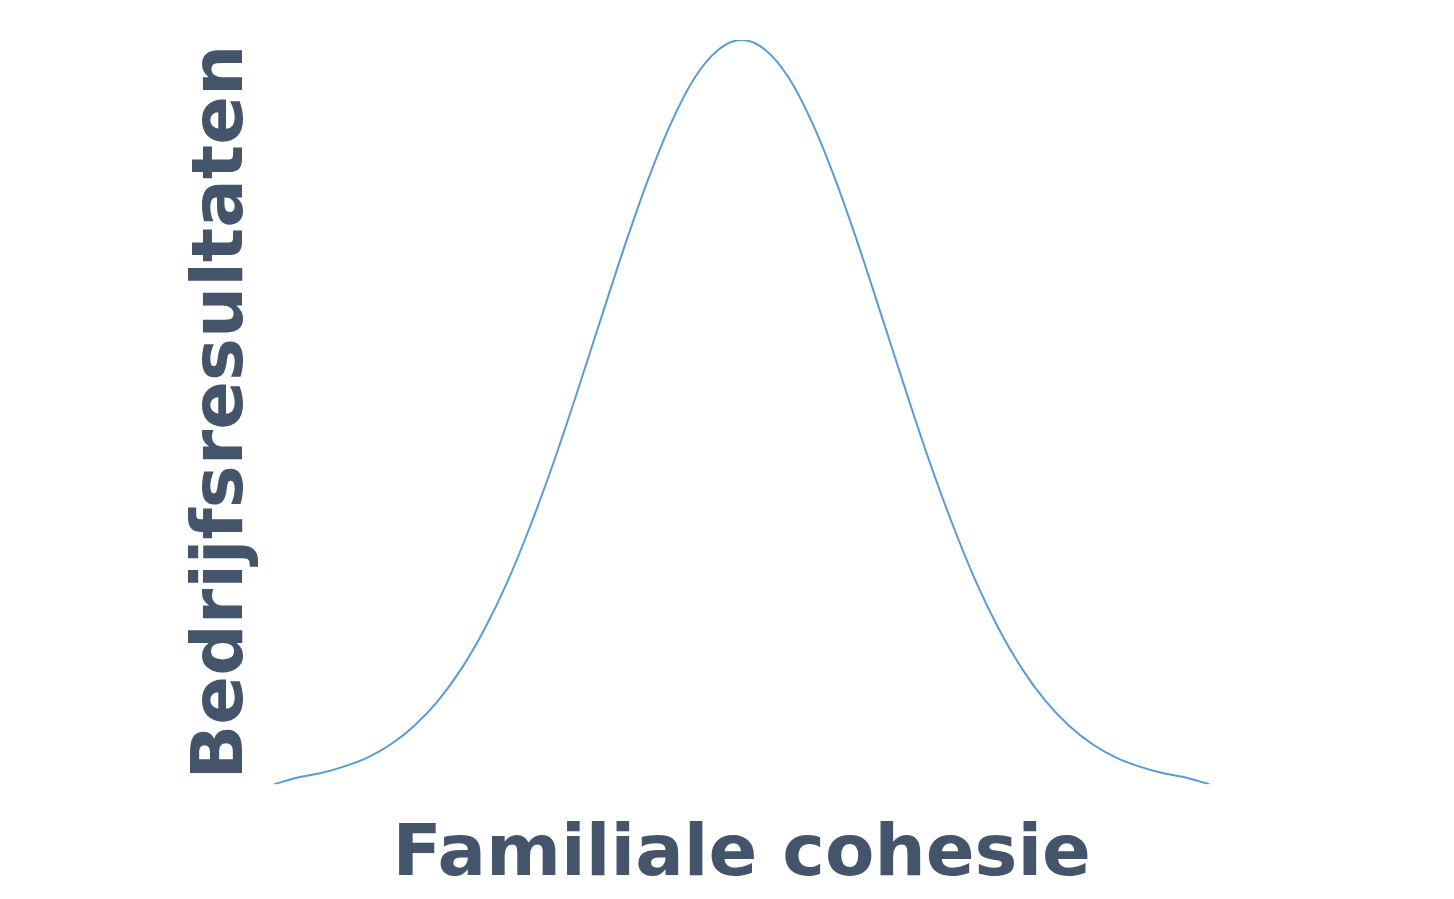 The width and height of the screenshot is (1454, 899). What do you see at coordinates (741, 849) in the screenshot?
I see `x-axis-title: Familiale cohesie` at bounding box center [741, 849].